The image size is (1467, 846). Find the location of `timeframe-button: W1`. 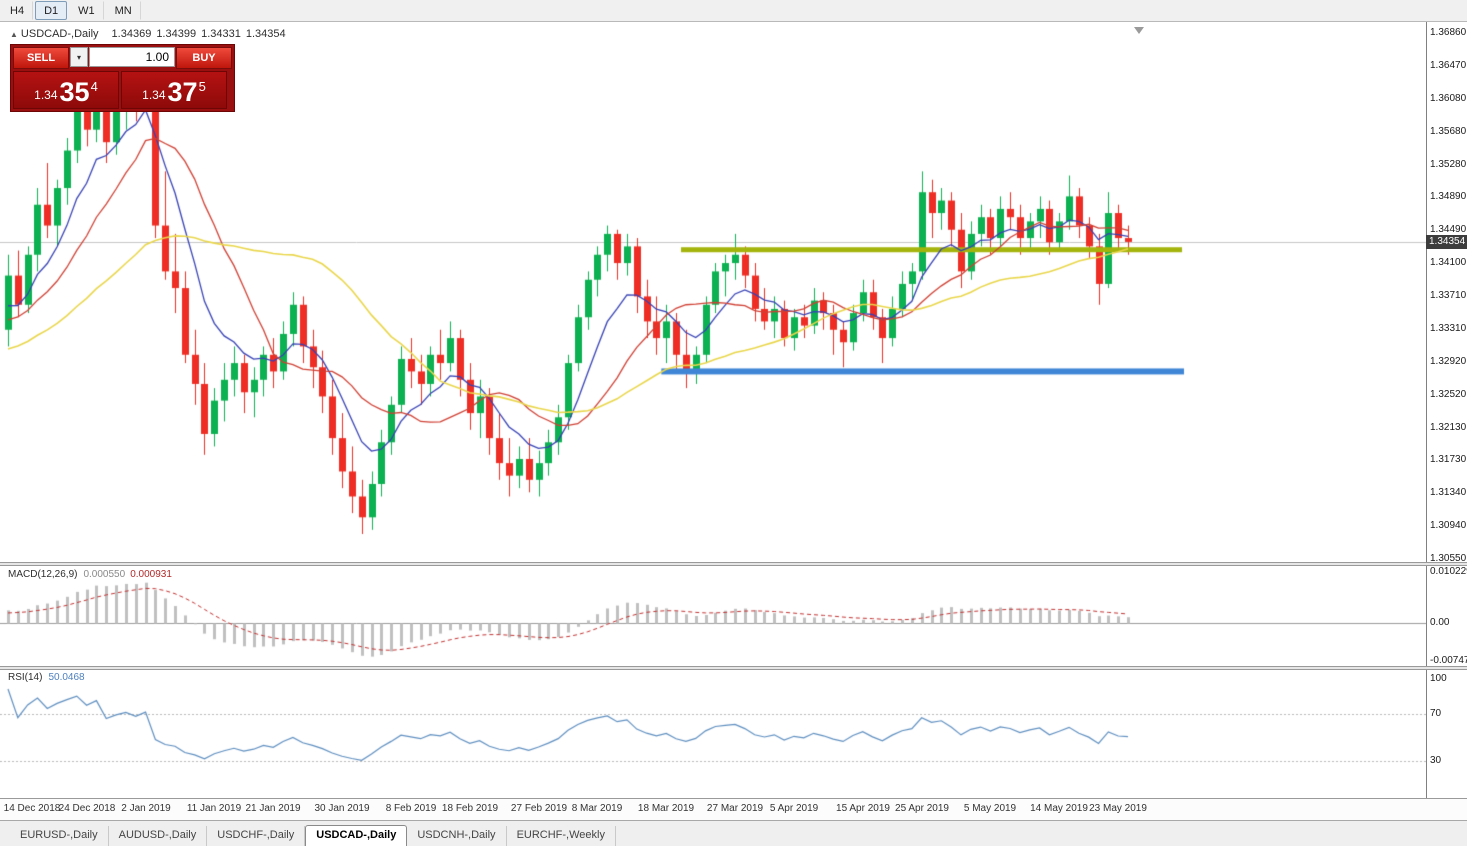

timeframe-button: W1 is located at coordinates (86, 10).